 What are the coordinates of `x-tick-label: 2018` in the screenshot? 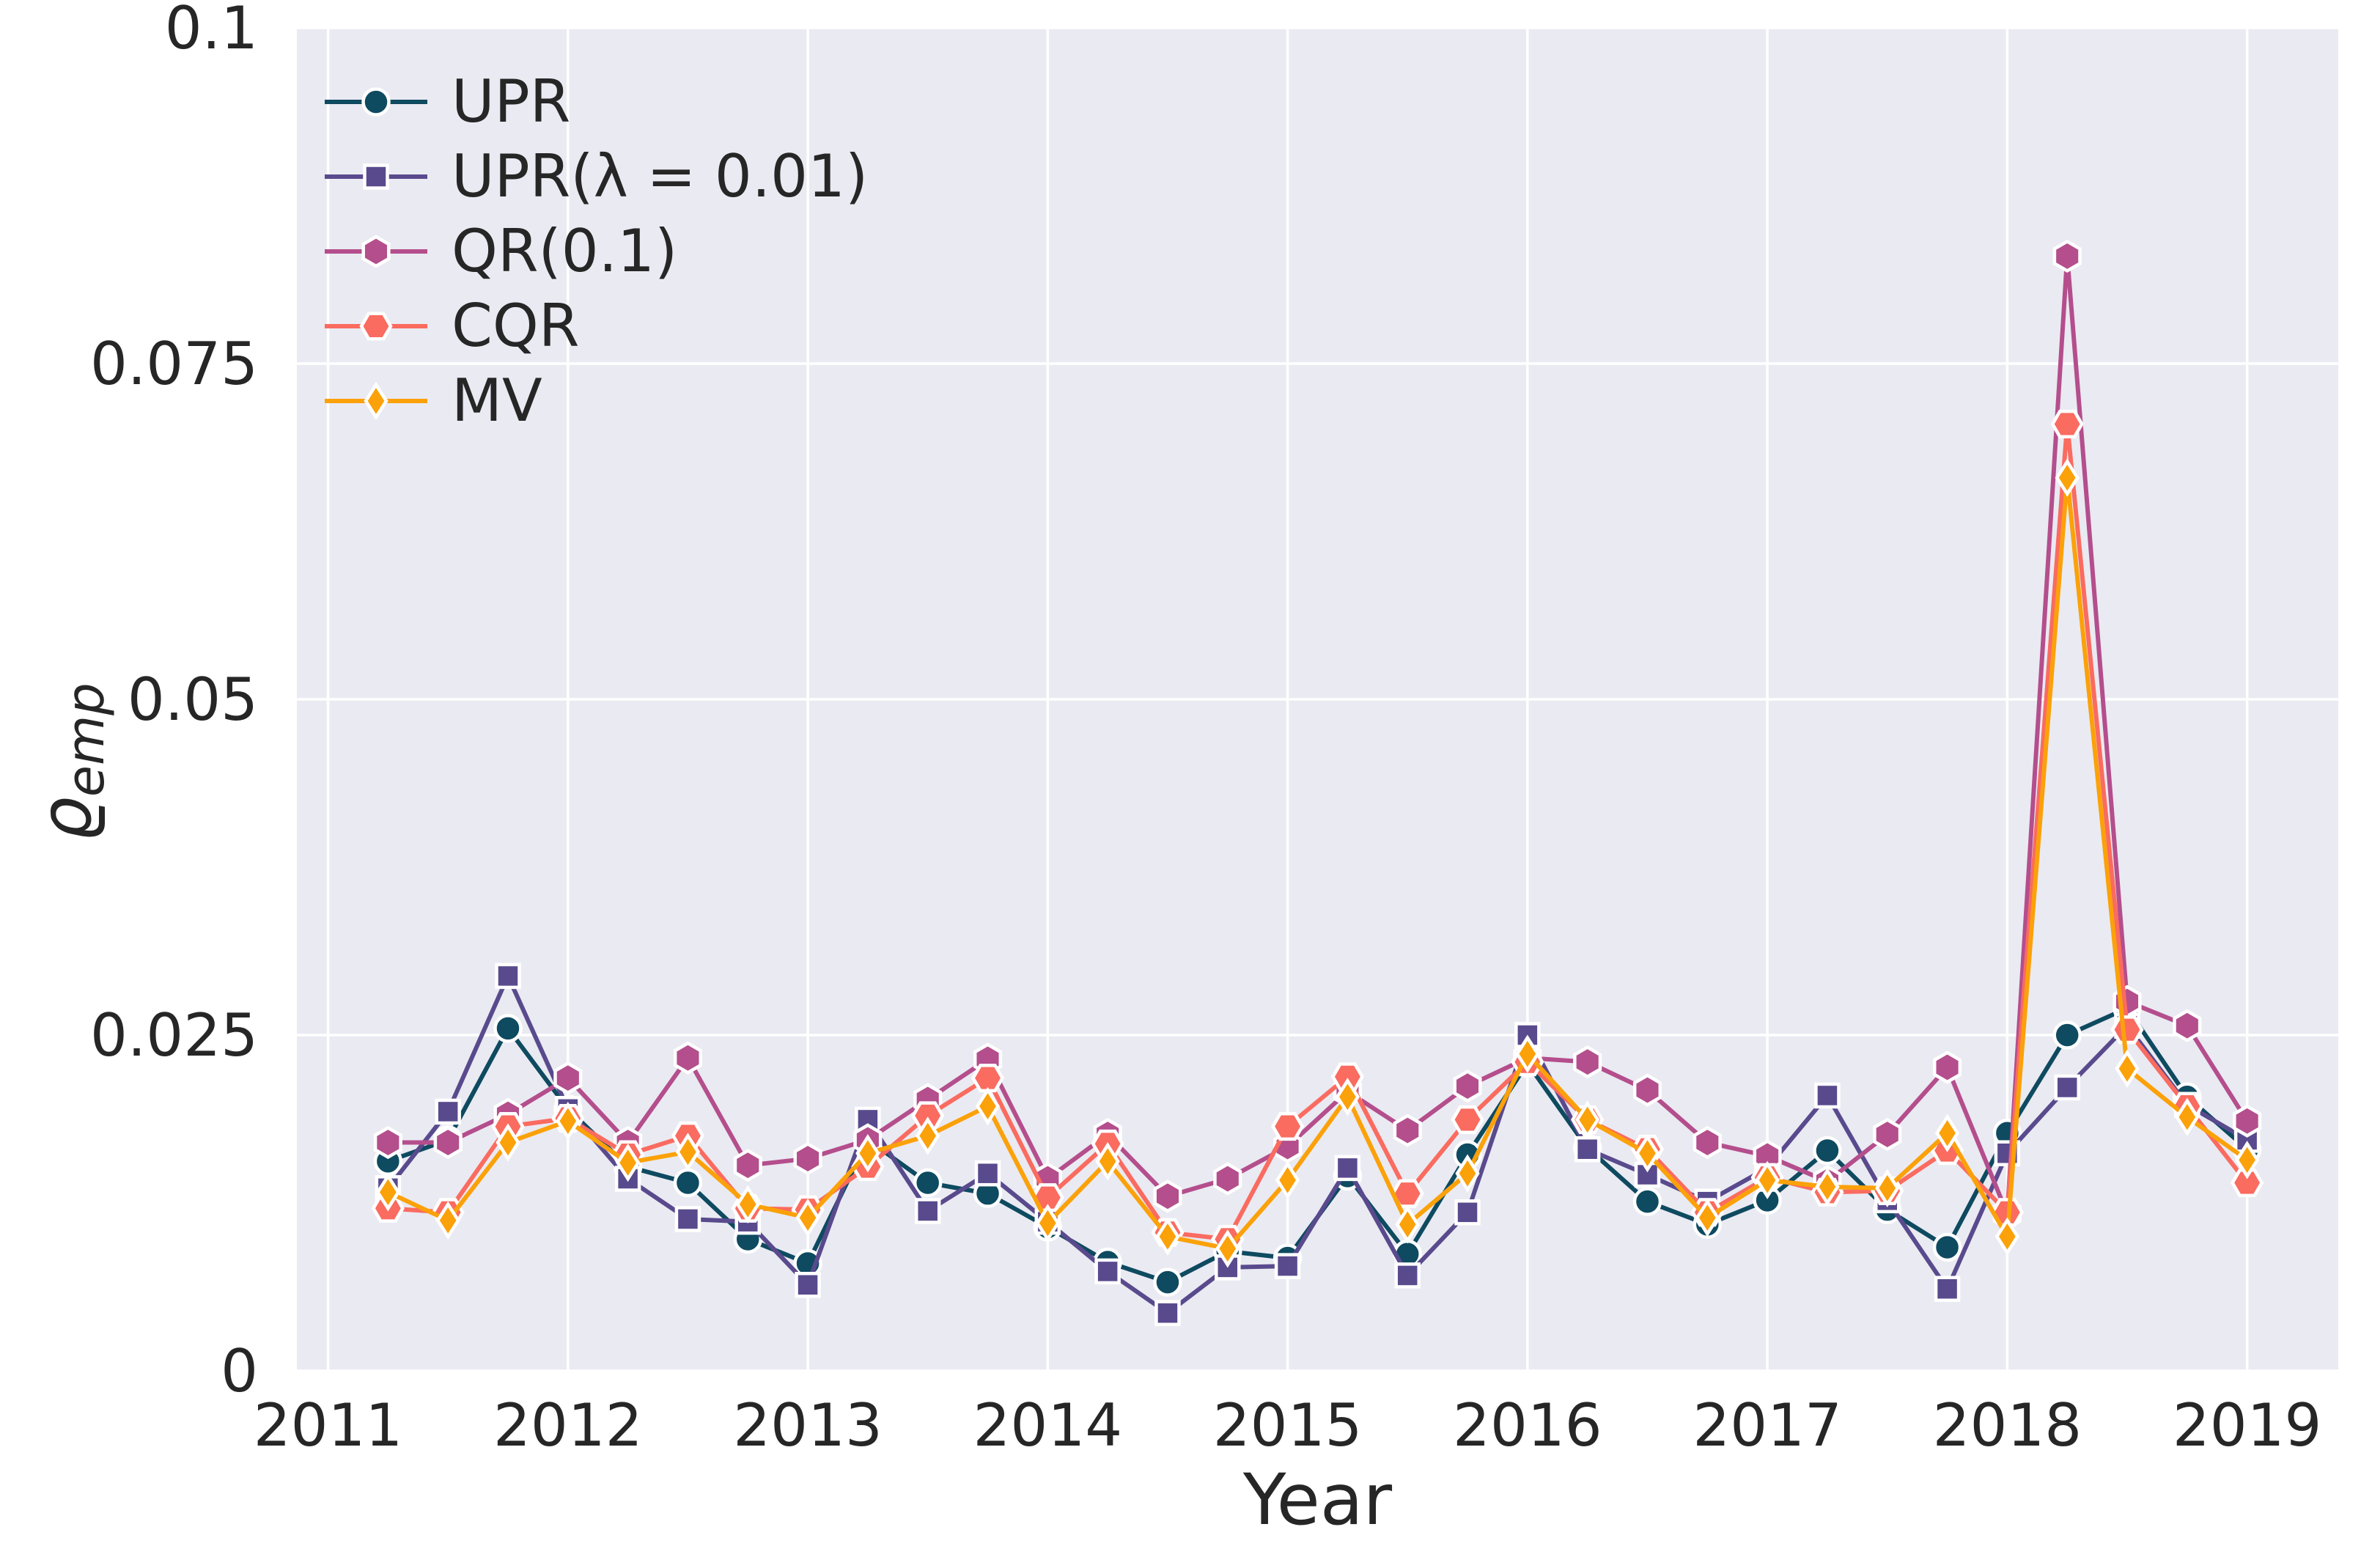 It's located at (2007, 1426).